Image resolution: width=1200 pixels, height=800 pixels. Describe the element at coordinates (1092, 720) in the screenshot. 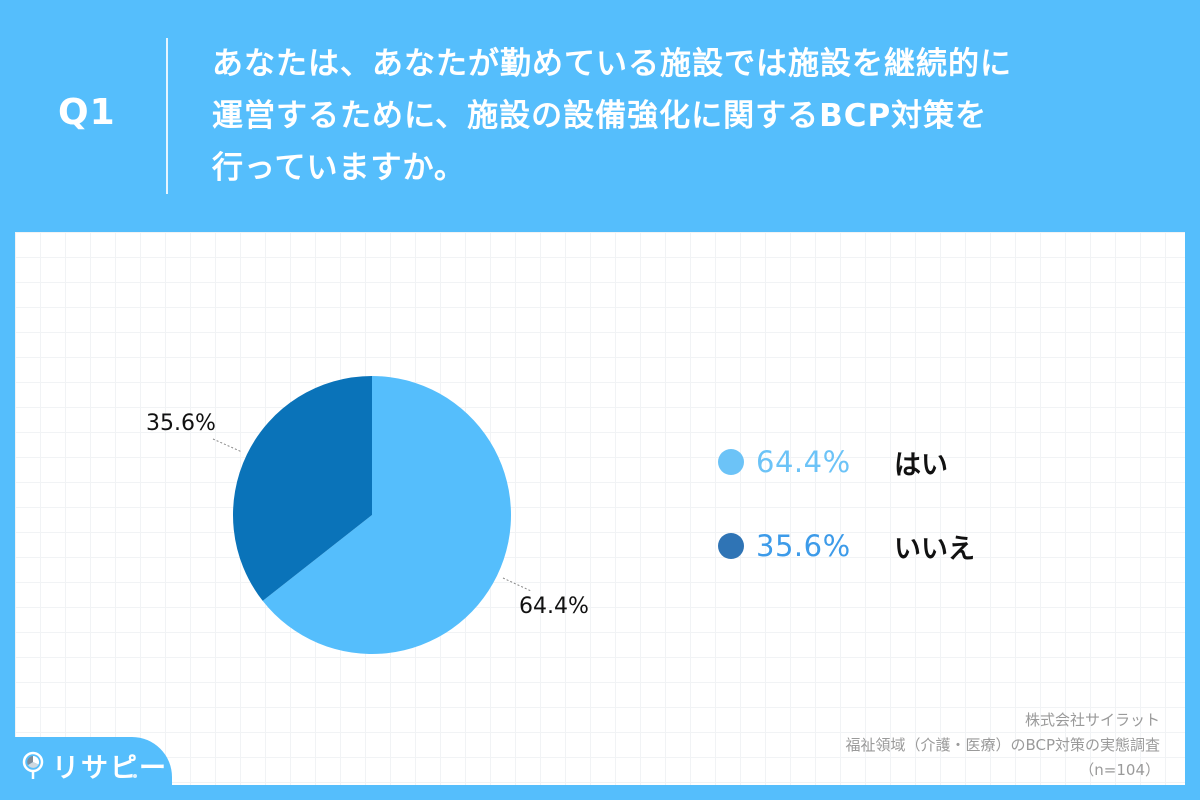

I see `source-company: 株式会社サイラット` at that location.